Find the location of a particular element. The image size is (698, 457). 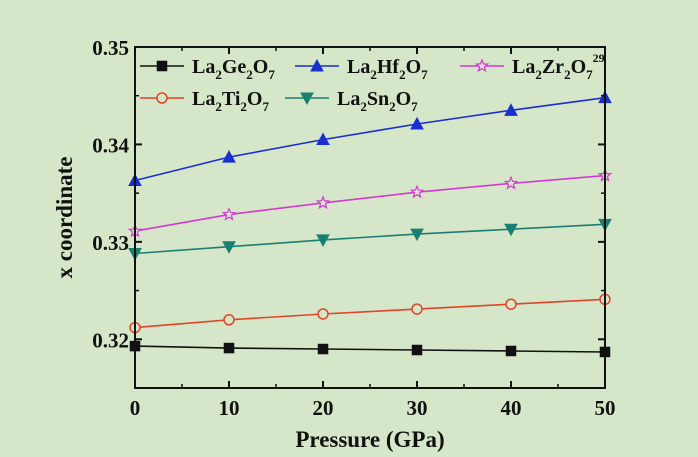

x-axis-title: Pressure (GPa) is located at coordinates (369, 439).